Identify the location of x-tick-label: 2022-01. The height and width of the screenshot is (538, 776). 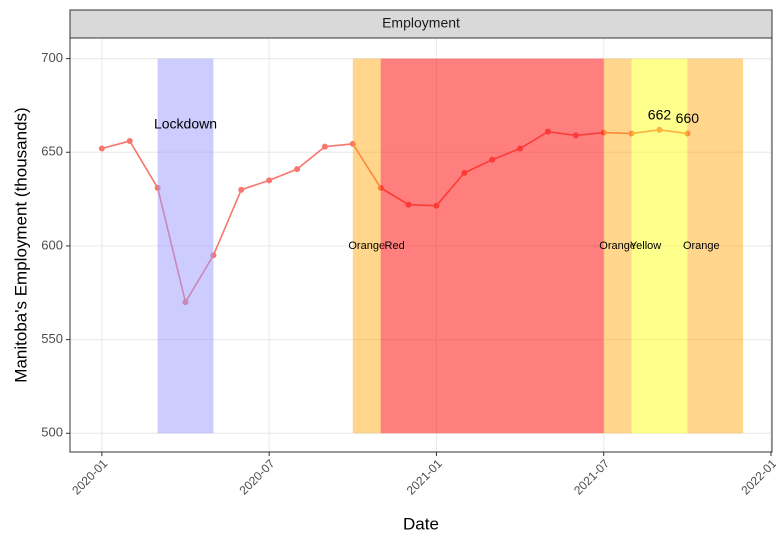
(757, 476).